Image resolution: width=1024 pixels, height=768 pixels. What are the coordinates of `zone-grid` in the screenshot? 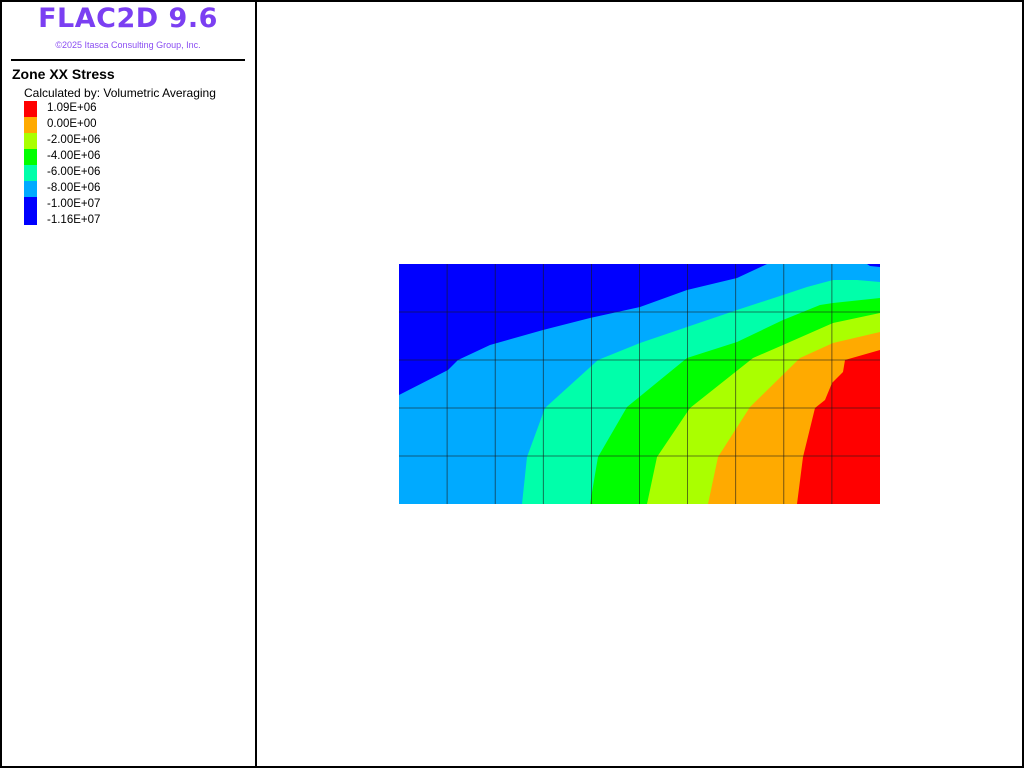 It's located at (639, 384).